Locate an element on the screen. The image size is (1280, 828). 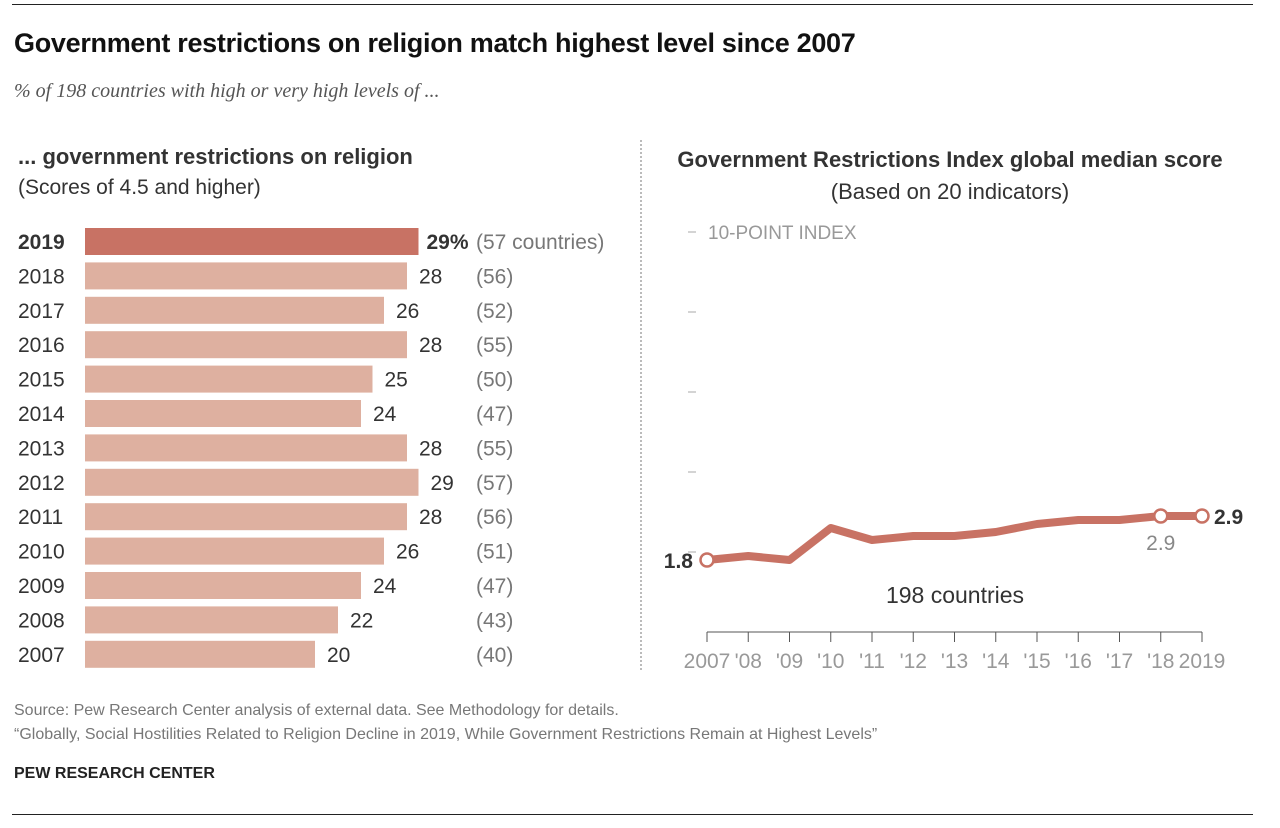
bar-category-label: 2014 is located at coordinates (41, 414).